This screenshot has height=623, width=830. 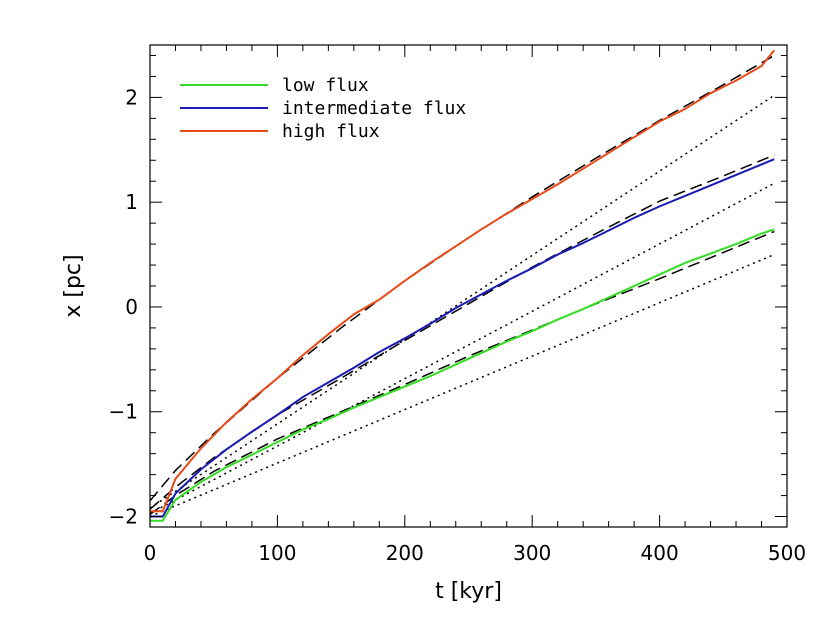 I want to click on x-tick-label: 0, so click(x=150, y=553).